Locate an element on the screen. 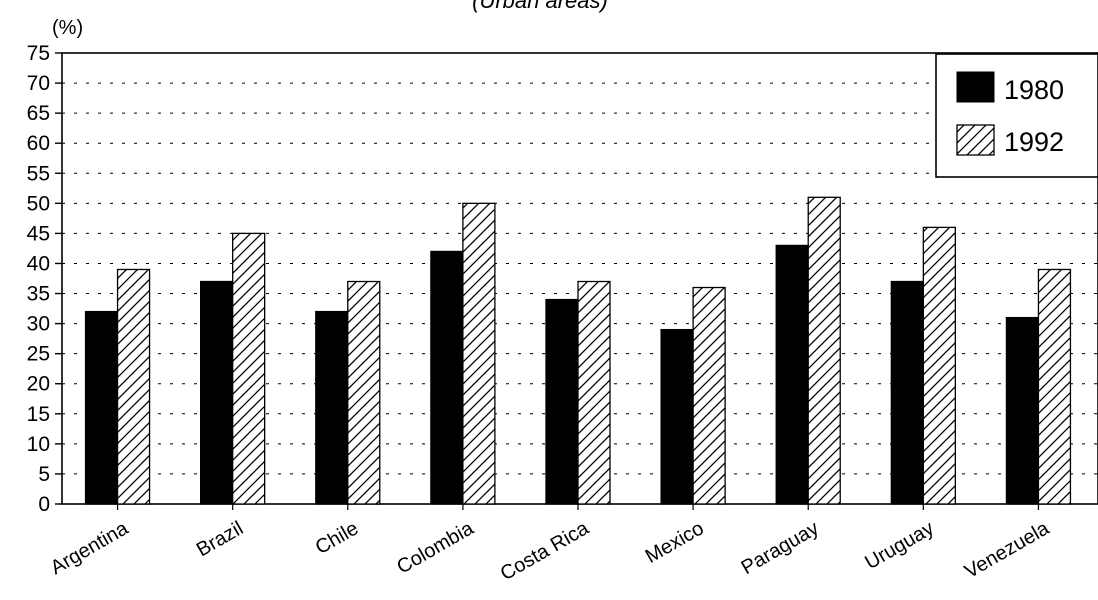 The height and width of the screenshot is (600, 1098). bar-1992-argentina is located at coordinates (133, 386).